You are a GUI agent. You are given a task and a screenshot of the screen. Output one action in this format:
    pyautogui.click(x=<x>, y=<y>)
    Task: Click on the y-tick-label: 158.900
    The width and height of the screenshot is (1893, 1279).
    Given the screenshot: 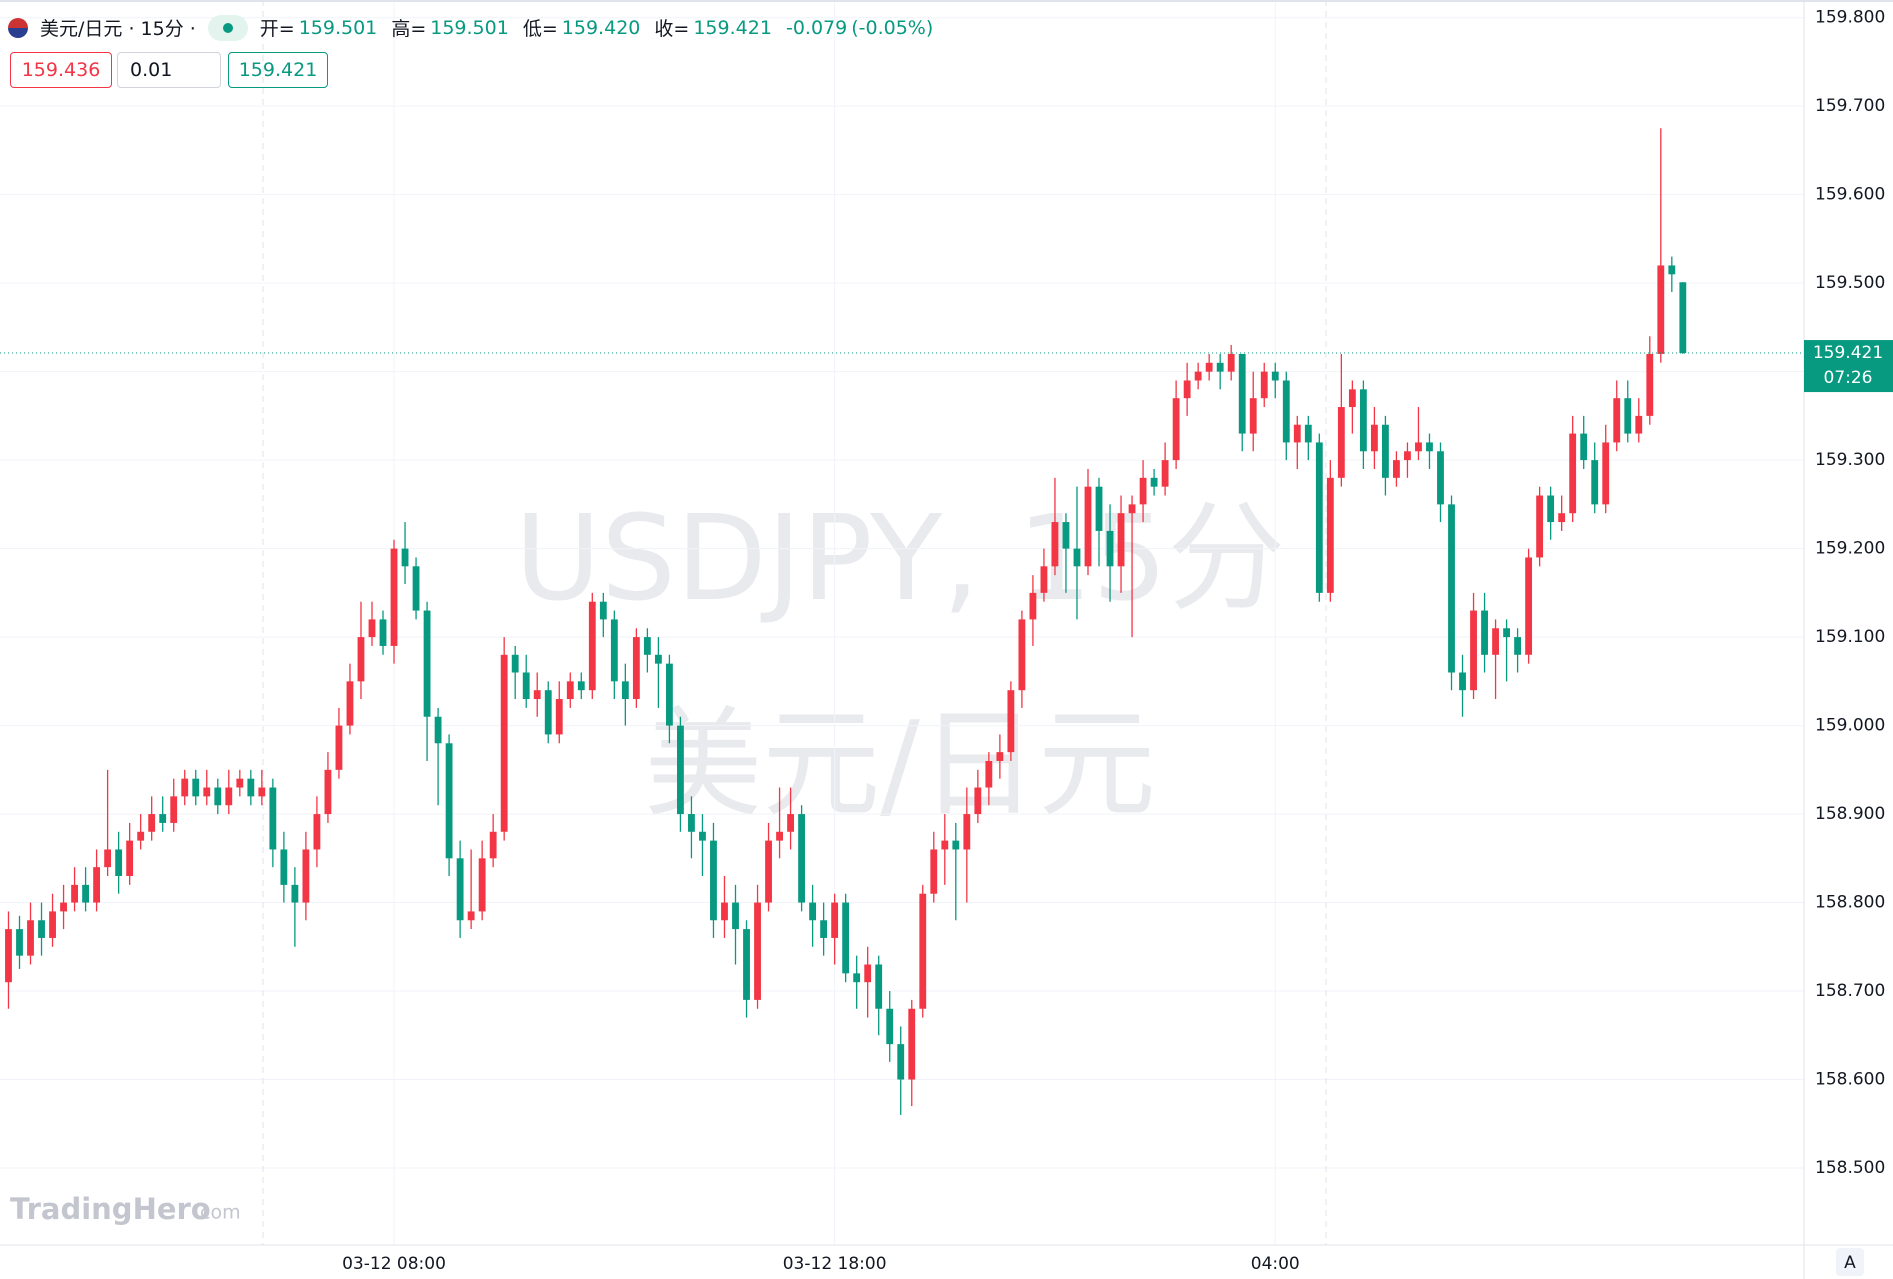 What is the action you would take?
    pyautogui.click(x=1850, y=814)
    